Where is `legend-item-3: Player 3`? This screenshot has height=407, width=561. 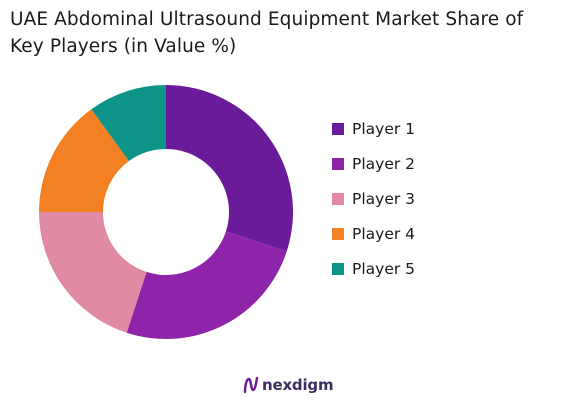 legend-item-3: Player 3 is located at coordinates (392, 199).